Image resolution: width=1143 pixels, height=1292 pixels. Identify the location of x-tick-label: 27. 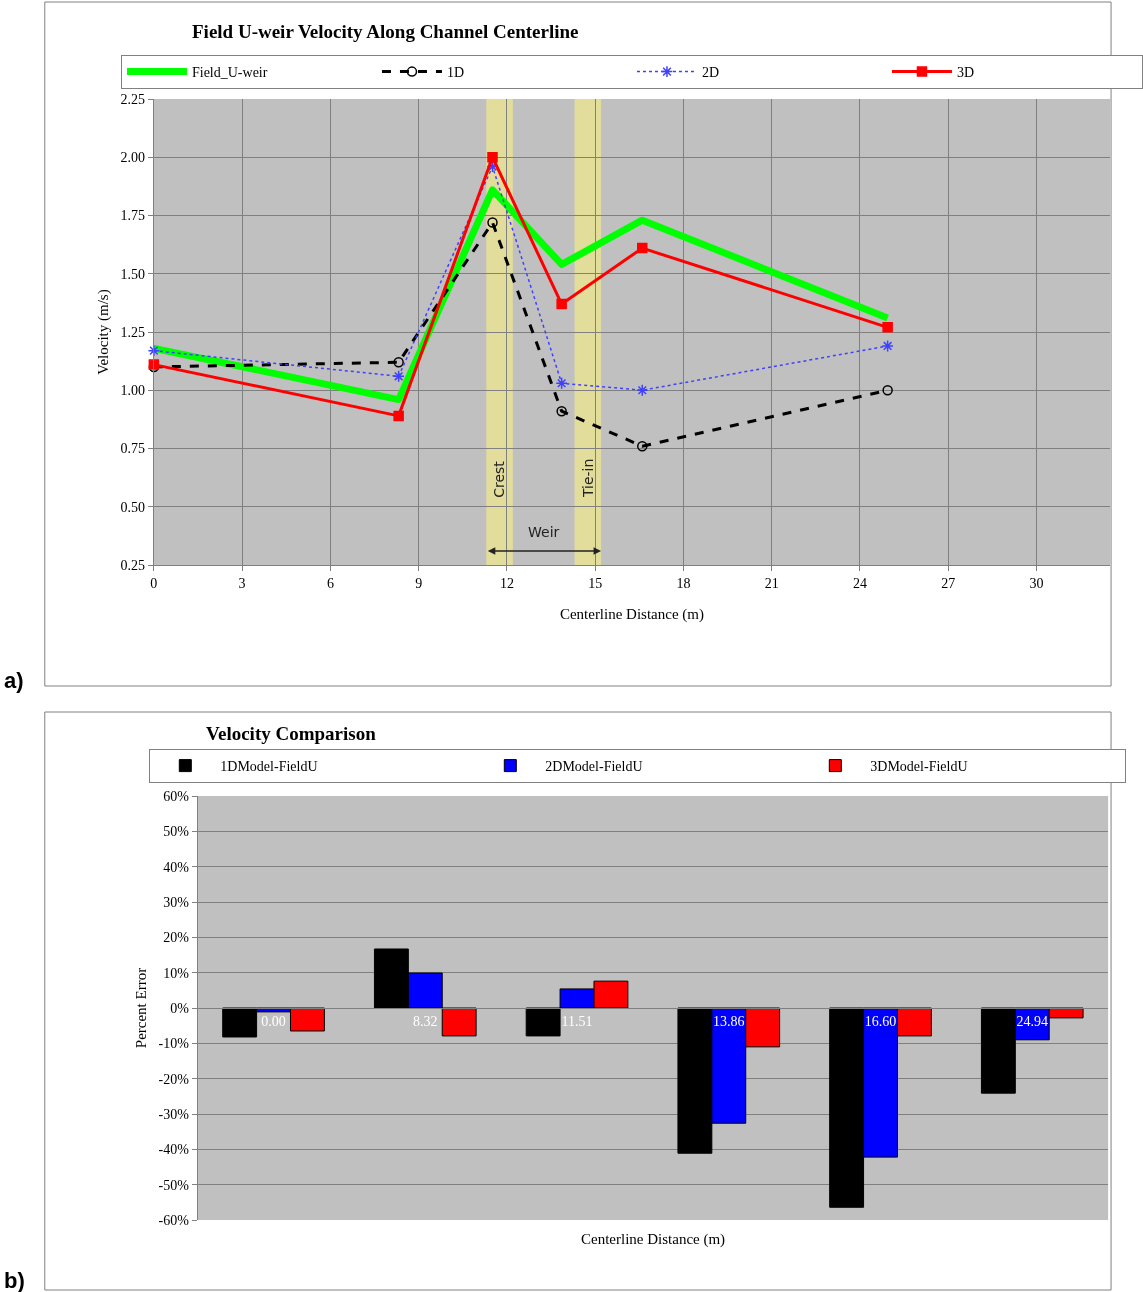
(948, 583).